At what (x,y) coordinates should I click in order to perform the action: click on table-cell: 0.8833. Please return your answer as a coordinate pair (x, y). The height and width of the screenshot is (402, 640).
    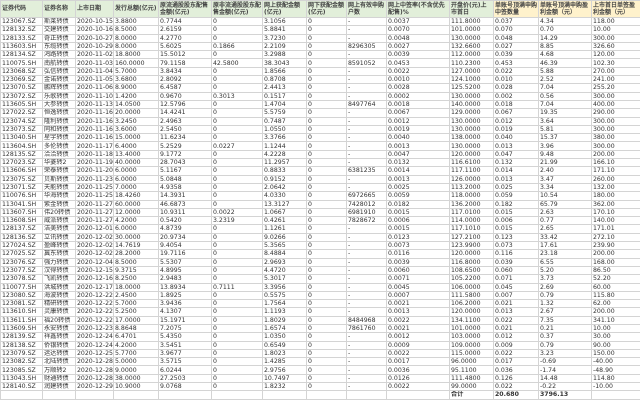
    Looking at the image, I should click on (284, 171).